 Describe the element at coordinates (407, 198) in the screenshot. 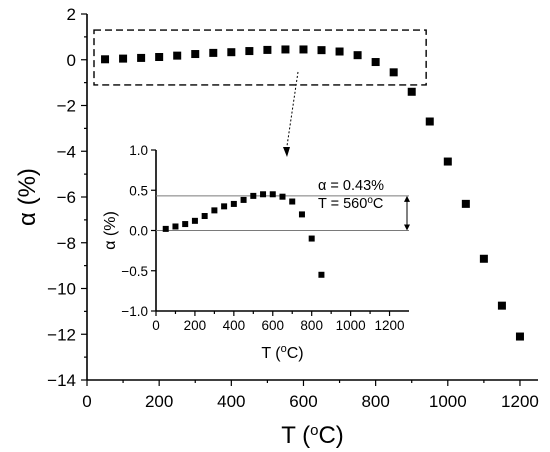

I see `inset-difference-arrowhead-top` at that location.